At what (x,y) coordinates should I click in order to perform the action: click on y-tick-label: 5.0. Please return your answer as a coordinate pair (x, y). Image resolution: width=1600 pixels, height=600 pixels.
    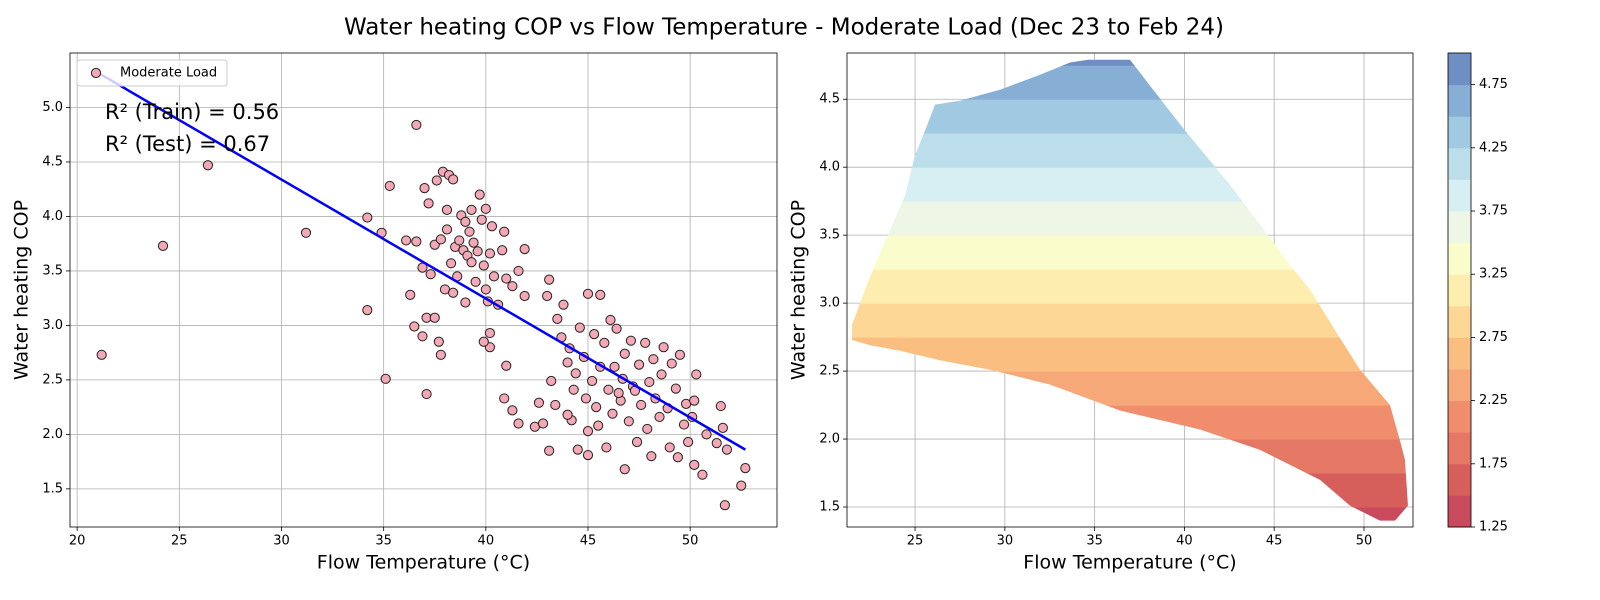
    Looking at the image, I should click on (52, 107).